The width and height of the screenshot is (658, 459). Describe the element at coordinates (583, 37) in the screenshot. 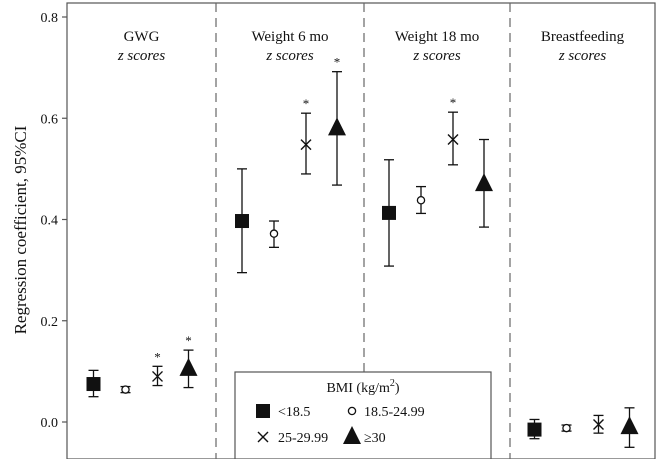

I see `panel-title: Breastfeeding` at that location.